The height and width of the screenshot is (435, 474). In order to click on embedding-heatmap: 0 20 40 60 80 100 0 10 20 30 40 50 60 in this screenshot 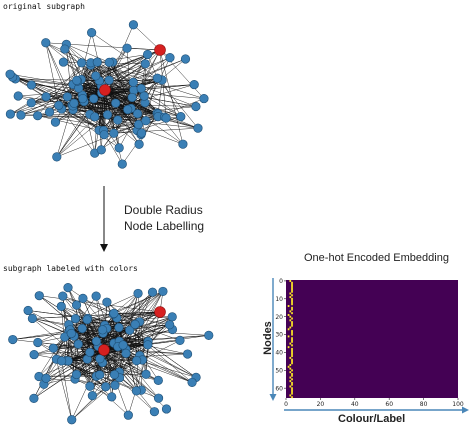, I will do `click(369, 346)`.